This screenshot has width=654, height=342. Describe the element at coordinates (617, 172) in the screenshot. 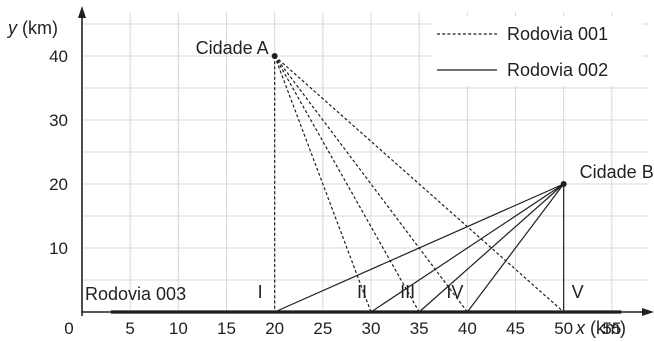

I see `cidade-b-label: Cidade B` at that location.